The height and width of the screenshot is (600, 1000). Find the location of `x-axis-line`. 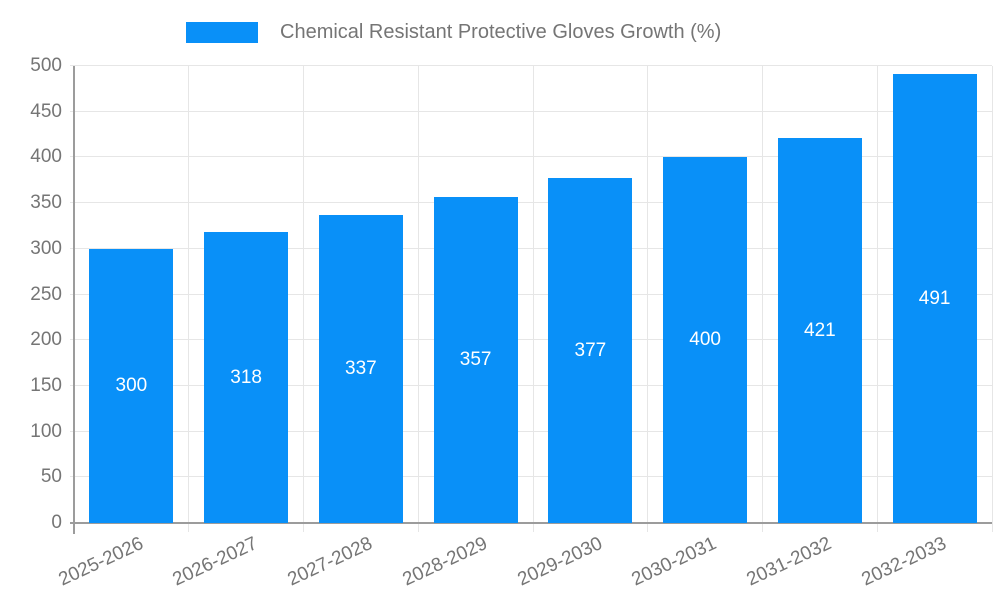

x-axis-line is located at coordinates (531, 523).